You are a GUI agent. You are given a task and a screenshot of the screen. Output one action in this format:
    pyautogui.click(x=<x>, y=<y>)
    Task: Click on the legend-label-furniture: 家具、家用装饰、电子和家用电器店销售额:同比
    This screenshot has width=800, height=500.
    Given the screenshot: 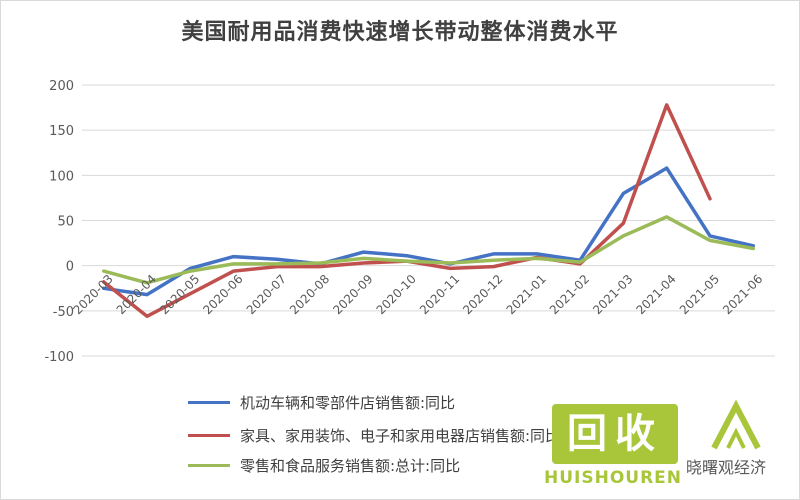 What is the action you would take?
    pyautogui.click(x=400, y=435)
    